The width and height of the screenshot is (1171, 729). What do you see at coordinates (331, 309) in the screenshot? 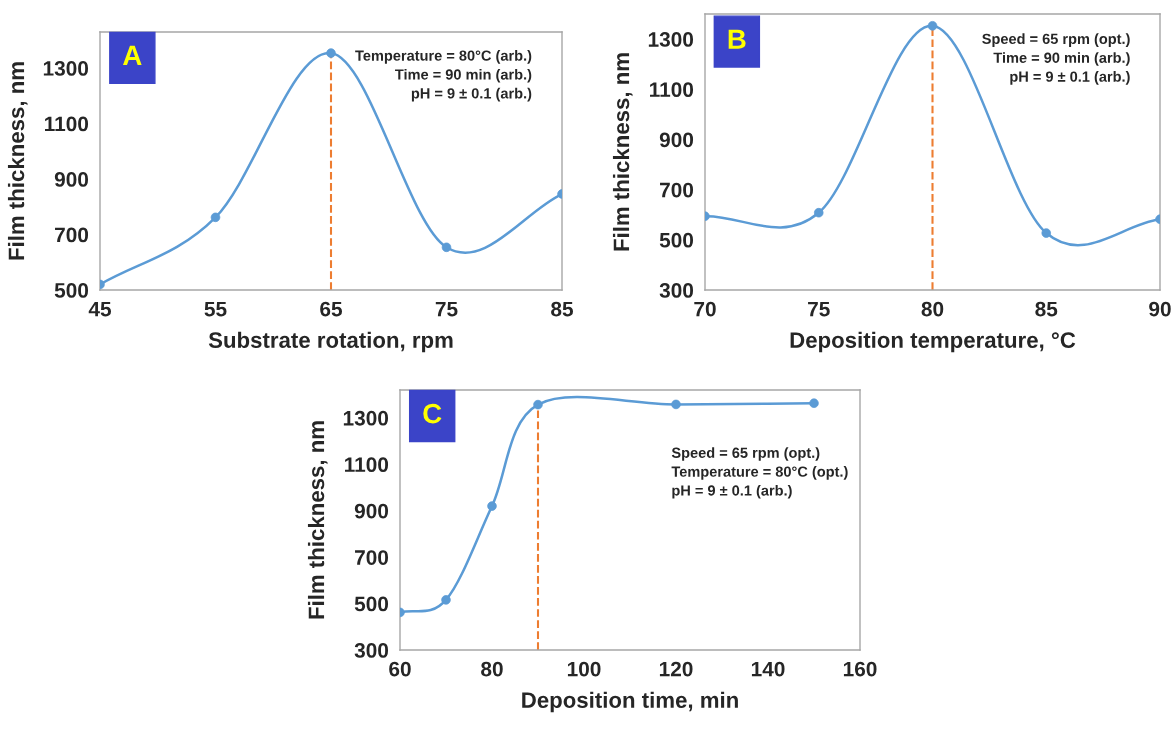
I see `x-tick-label: 65` at bounding box center [331, 309].